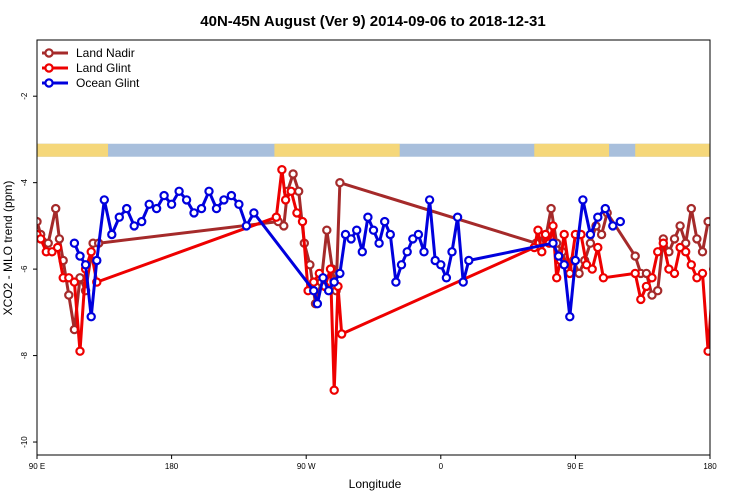 Image resolution: width=750 pixels, height=500 pixels. I want to click on x-tick-label: 180, so click(172, 466).